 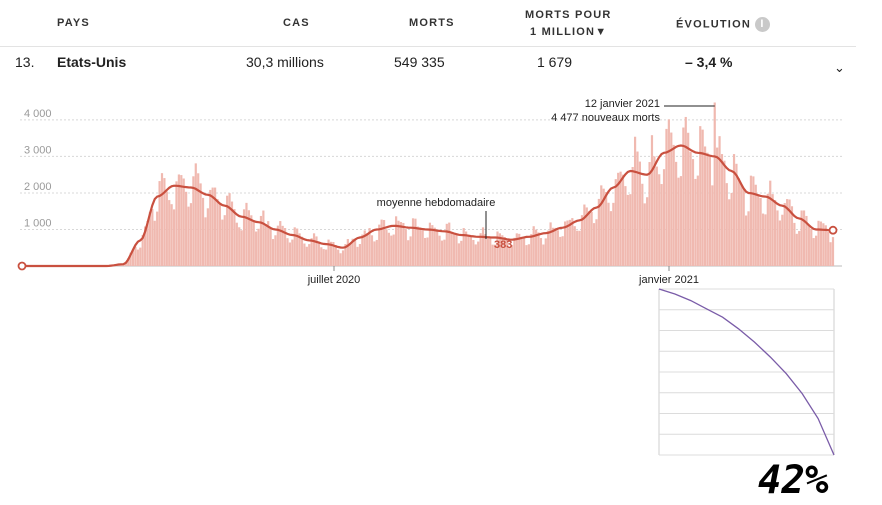 I want to click on header-evolution: ÉVOLUTION i, so click(x=723, y=24).